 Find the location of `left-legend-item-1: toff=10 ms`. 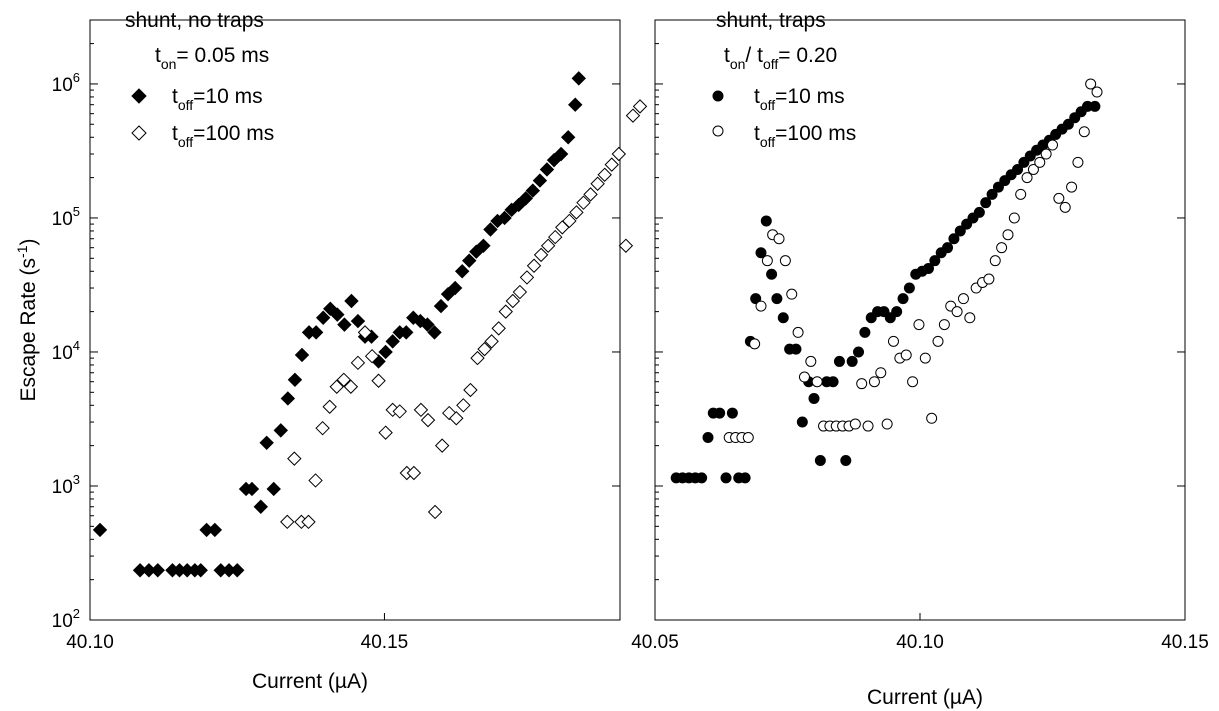

left-legend-item-1: toff=10 ms is located at coordinates (197, 99).